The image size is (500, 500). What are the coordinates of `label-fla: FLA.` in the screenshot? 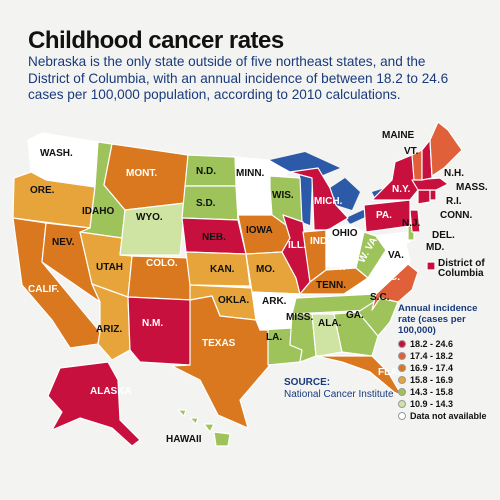 It's located at (389, 372).